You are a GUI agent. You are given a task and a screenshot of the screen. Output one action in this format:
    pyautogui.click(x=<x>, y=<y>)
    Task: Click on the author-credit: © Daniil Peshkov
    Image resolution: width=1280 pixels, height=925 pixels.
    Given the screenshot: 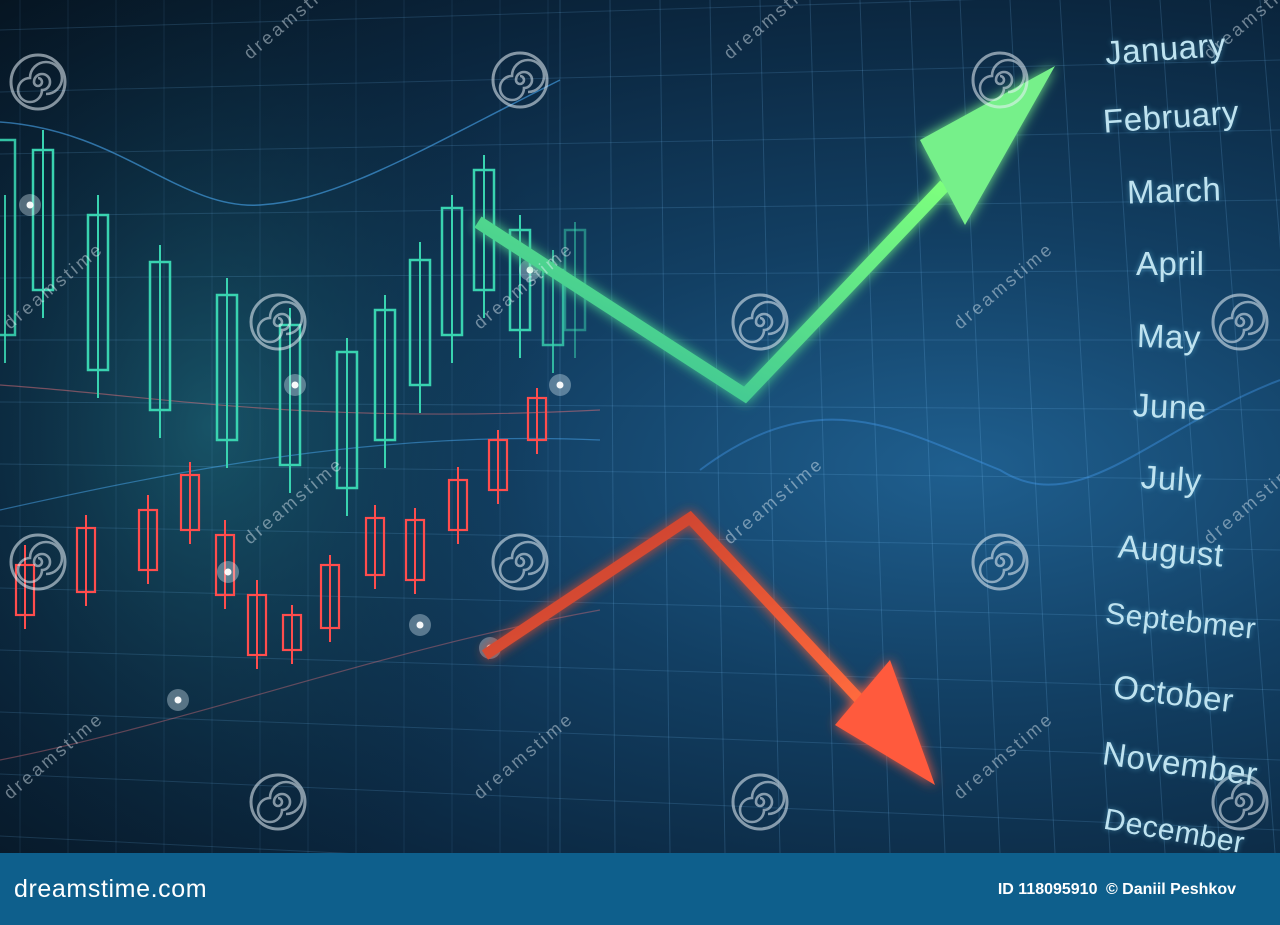 What is the action you would take?
    pyautogui.click(x=1170, y=889)
    